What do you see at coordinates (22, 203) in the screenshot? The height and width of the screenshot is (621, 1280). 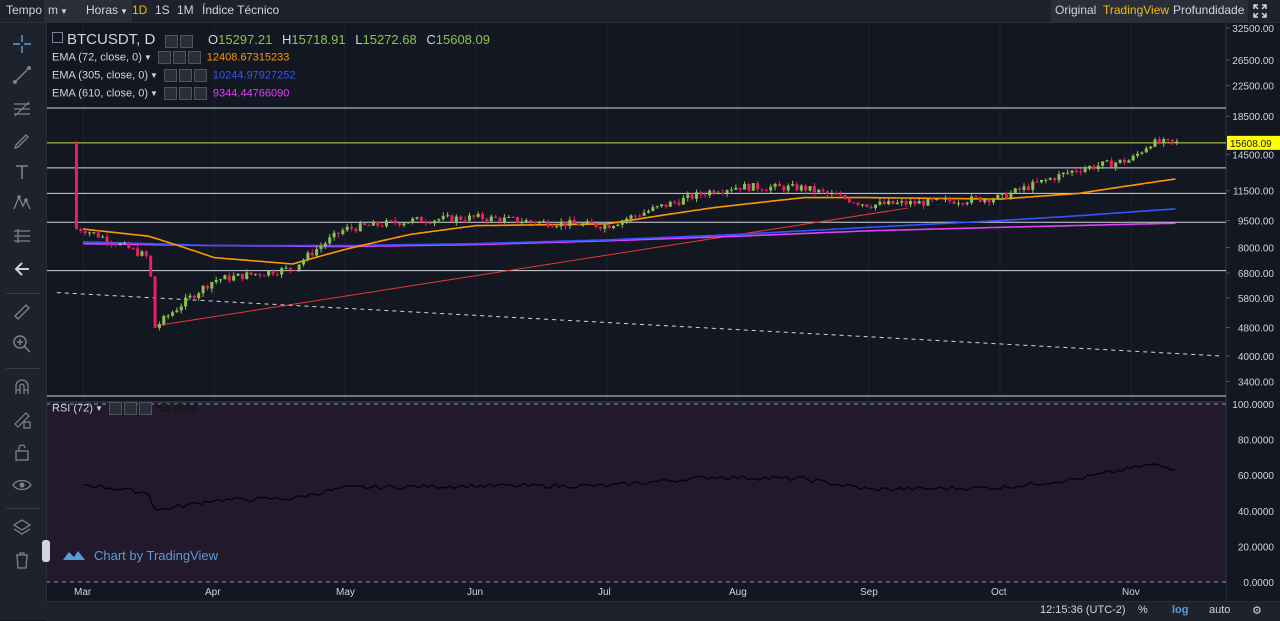 I see `pattern-icon` at bounding box center [22, 203].